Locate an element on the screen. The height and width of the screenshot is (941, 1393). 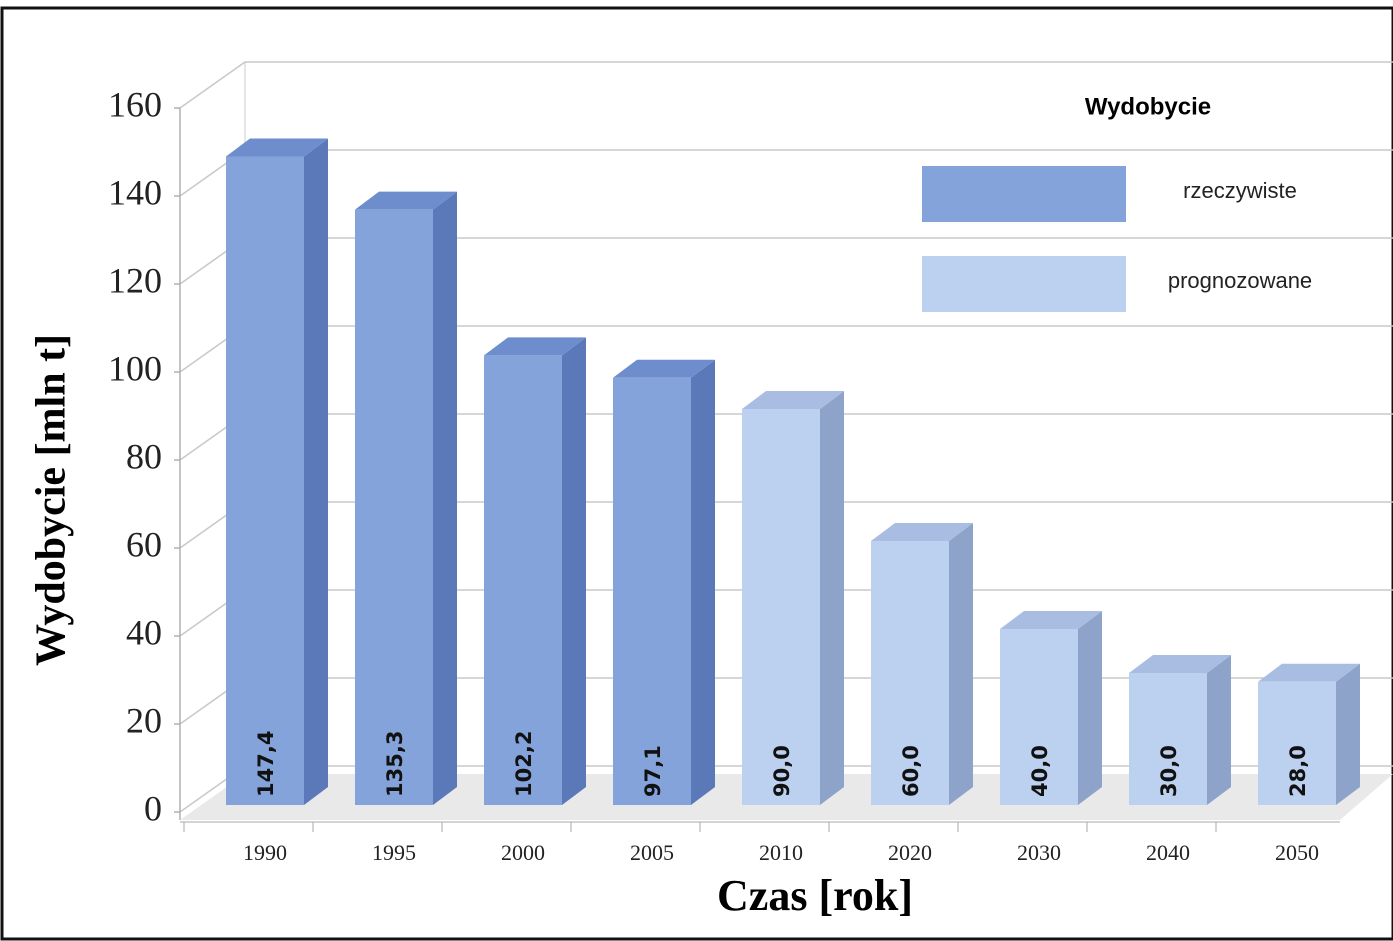
value-label: 40,0 is located at coordinates (1040, 771).